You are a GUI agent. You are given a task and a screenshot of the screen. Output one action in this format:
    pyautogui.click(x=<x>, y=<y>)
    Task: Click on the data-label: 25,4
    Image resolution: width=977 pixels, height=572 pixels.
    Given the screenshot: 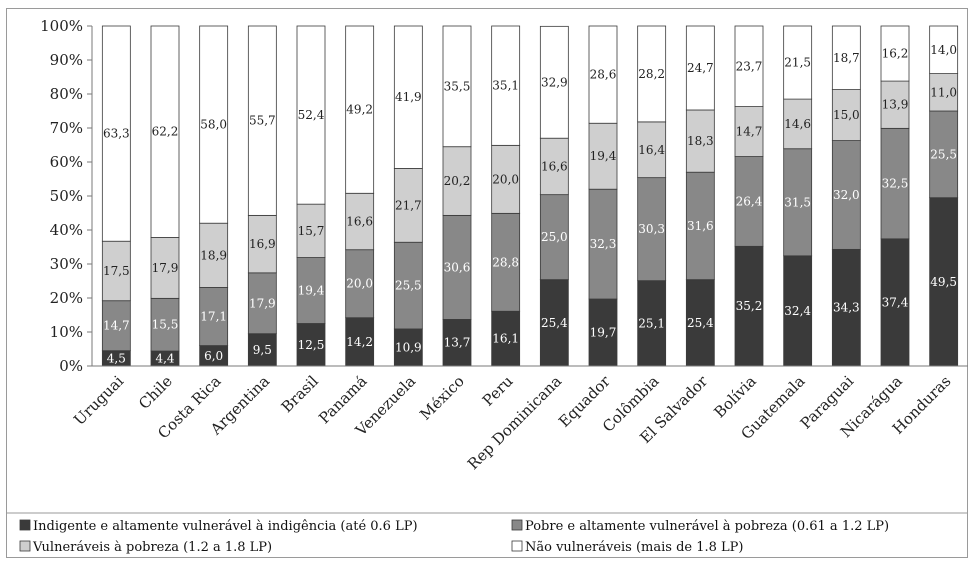 What is the action you would take?
    pyautogui.click(x=700, y=323)
    